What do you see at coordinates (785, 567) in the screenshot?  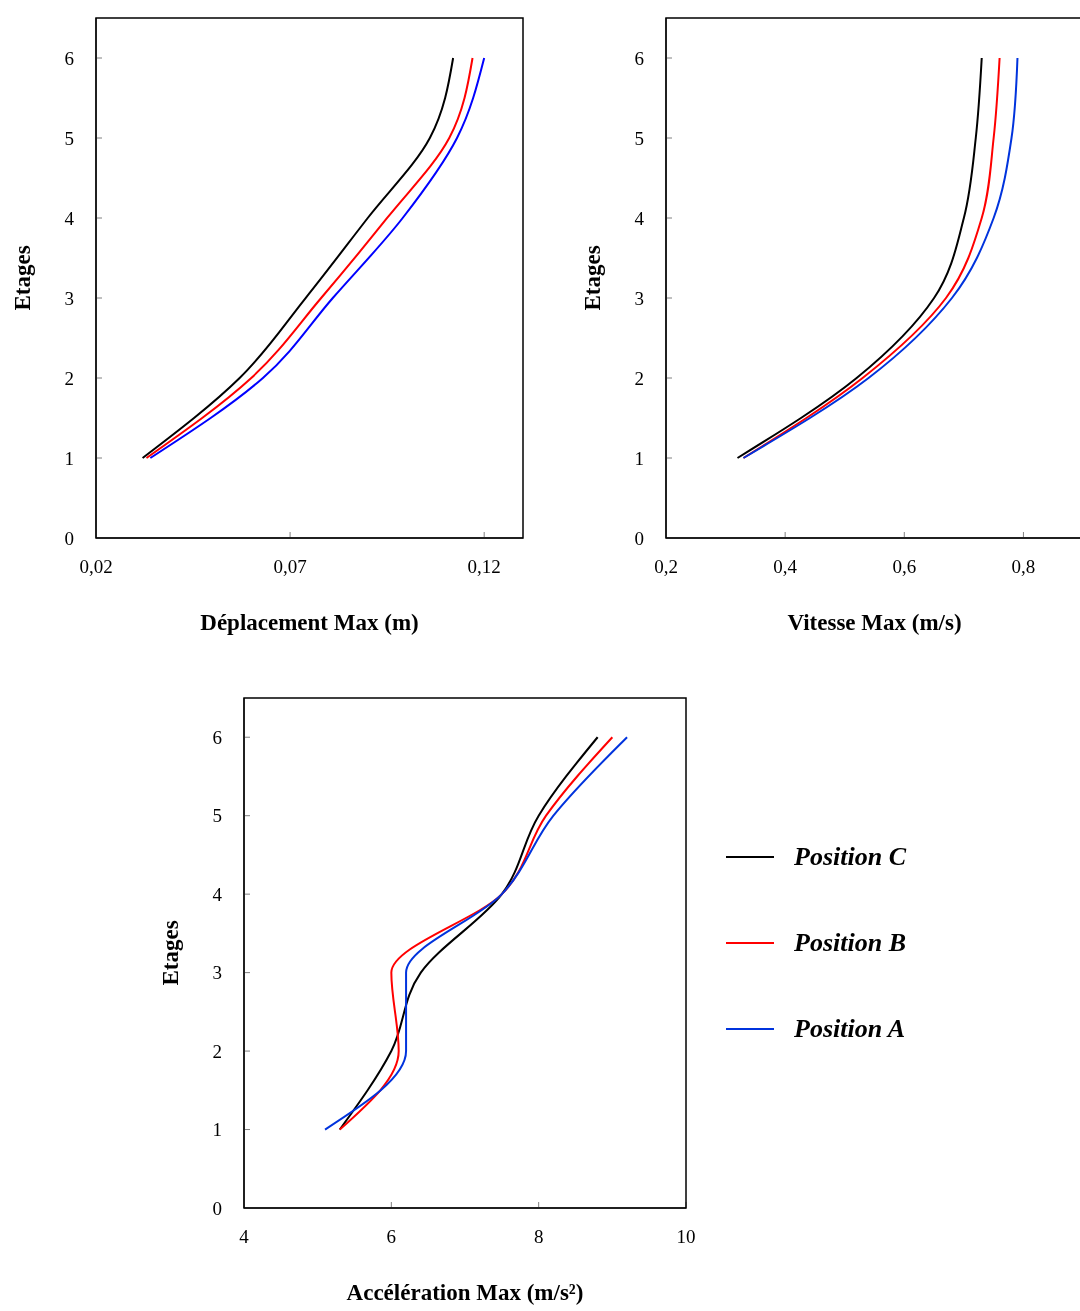 I see `x-tick-label: 0,4` at bounding box center [785, 567].